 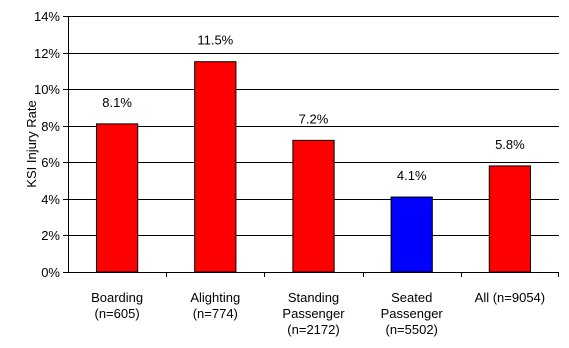 What do you see at coordinates (215, 40) in the screenshot?
I see `data-label: 11.5%` at bounding box center [215, 40].